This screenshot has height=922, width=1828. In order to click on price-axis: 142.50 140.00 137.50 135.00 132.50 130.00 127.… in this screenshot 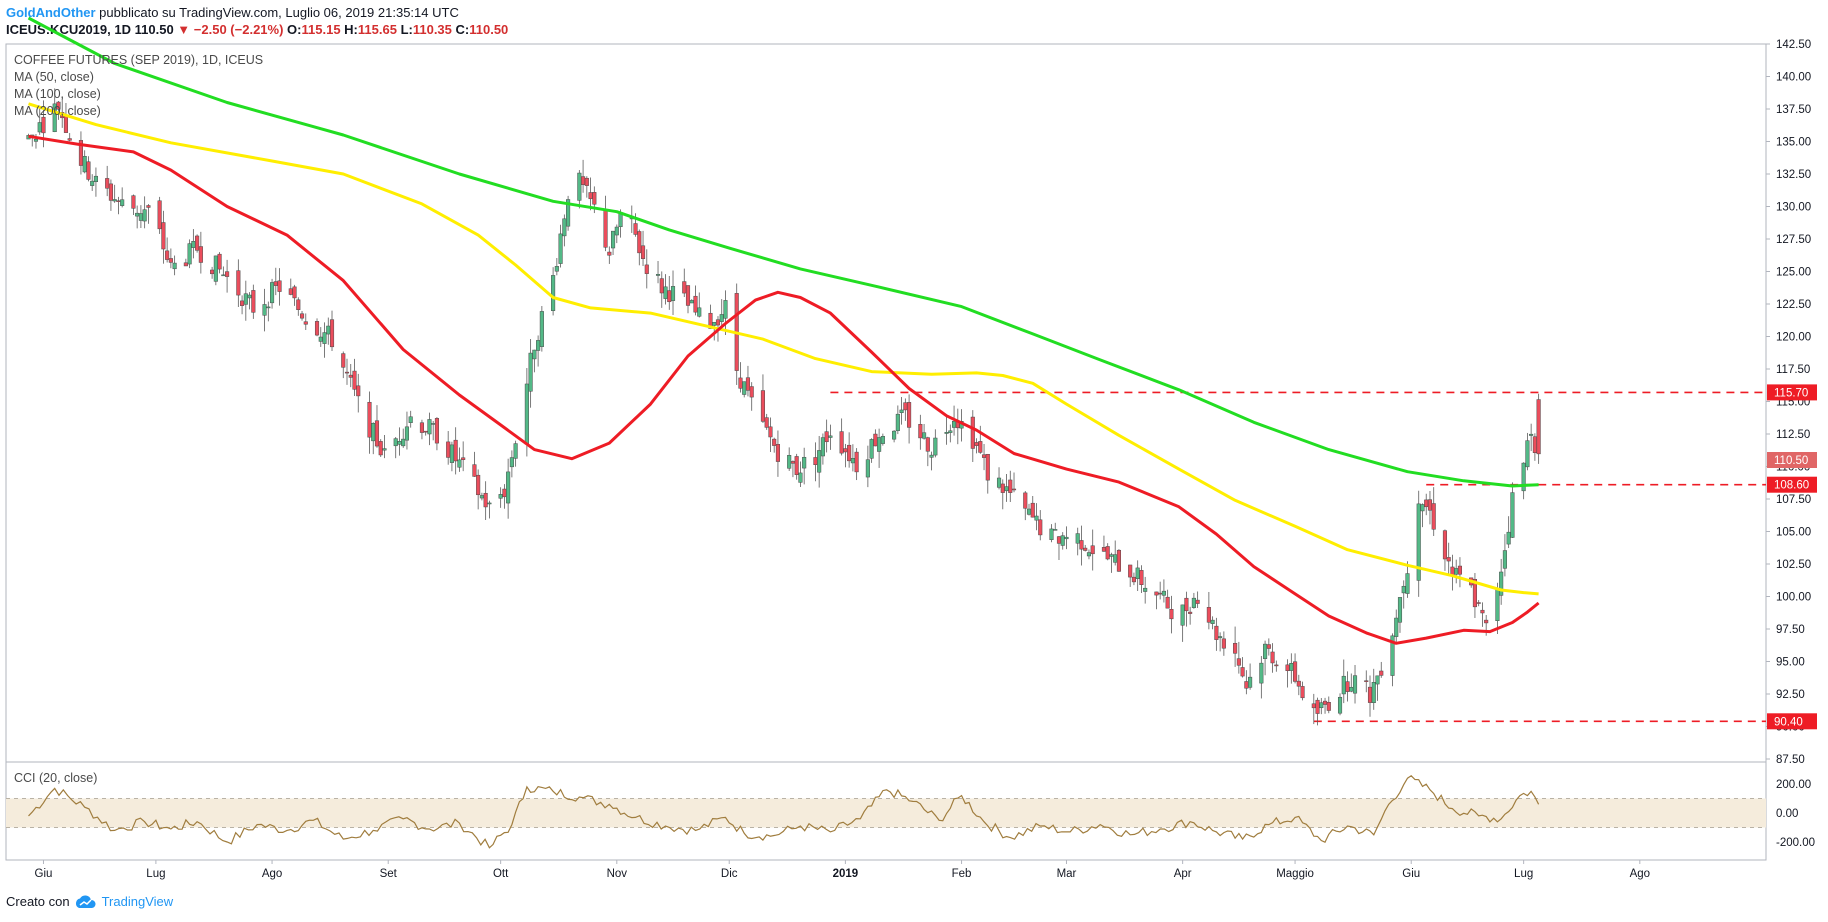, I will do `click(1791, 402)`.